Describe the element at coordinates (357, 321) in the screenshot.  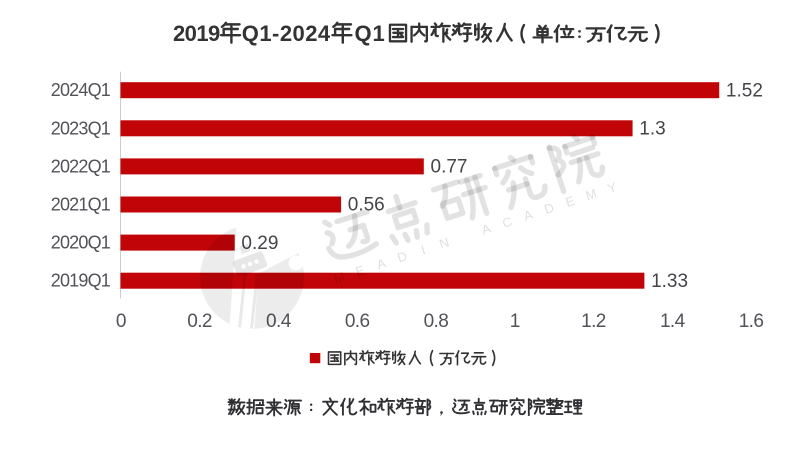
I see `svg-text: 0.6` at that location.